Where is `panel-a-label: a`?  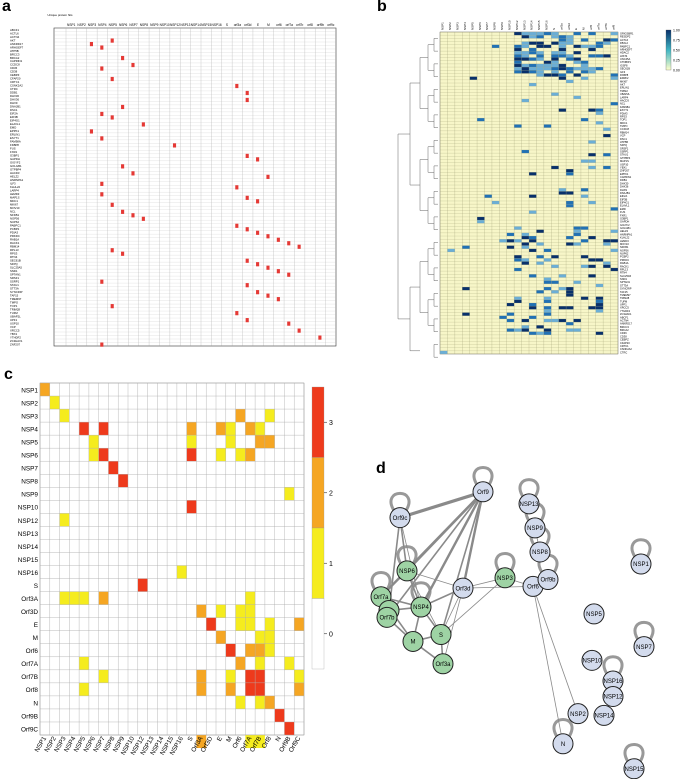 panel-a-label: a is located at coordinates (6, 7).